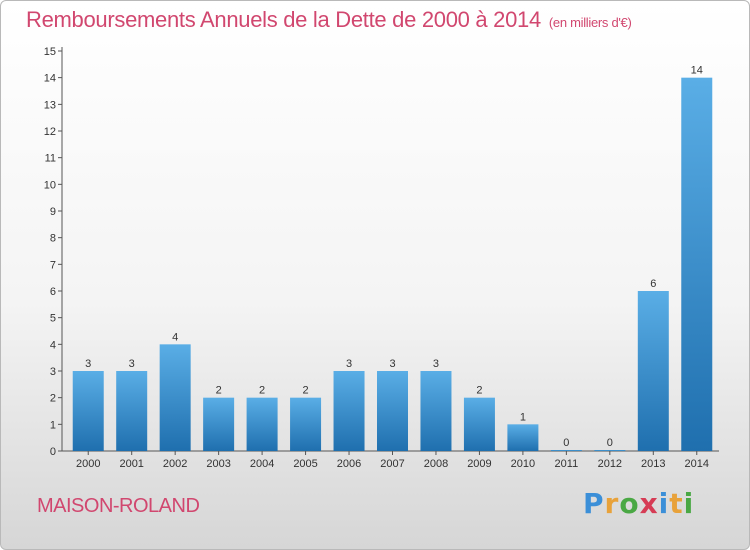 The width and height of the screenshot is (750, 550). I want to click on y-tick-label: 5, so click(53, 319).